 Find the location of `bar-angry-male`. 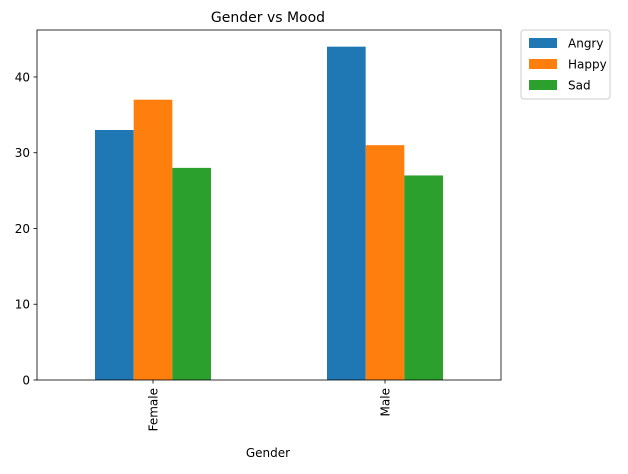

bar-angry-male is located at coordinates (346, 213).